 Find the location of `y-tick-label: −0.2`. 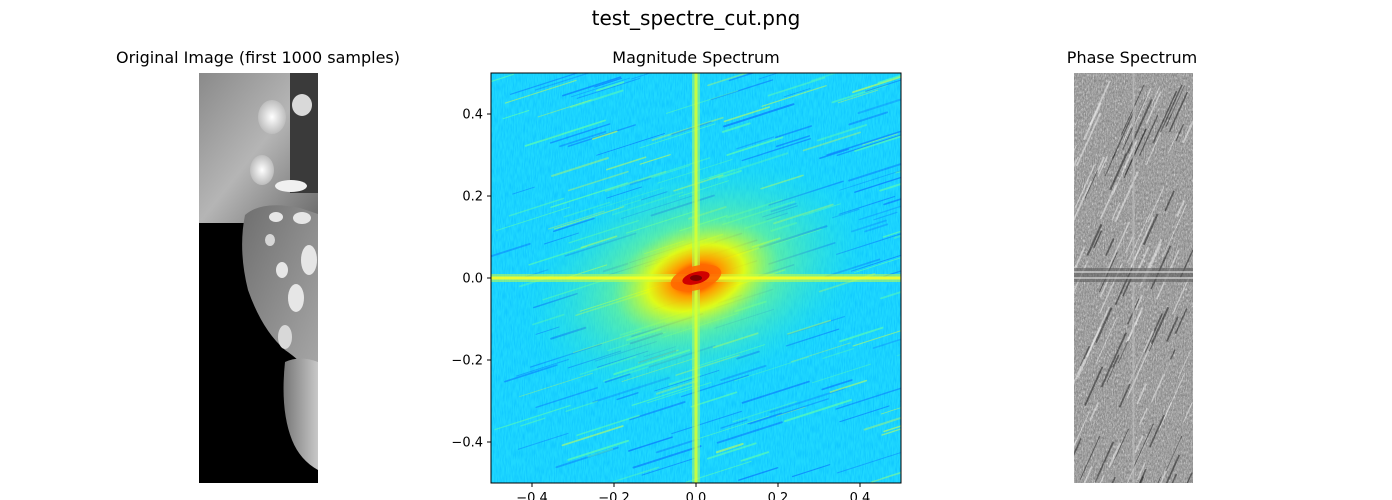

y-tick-label: −0.2 is located at coordinates (467, 361).